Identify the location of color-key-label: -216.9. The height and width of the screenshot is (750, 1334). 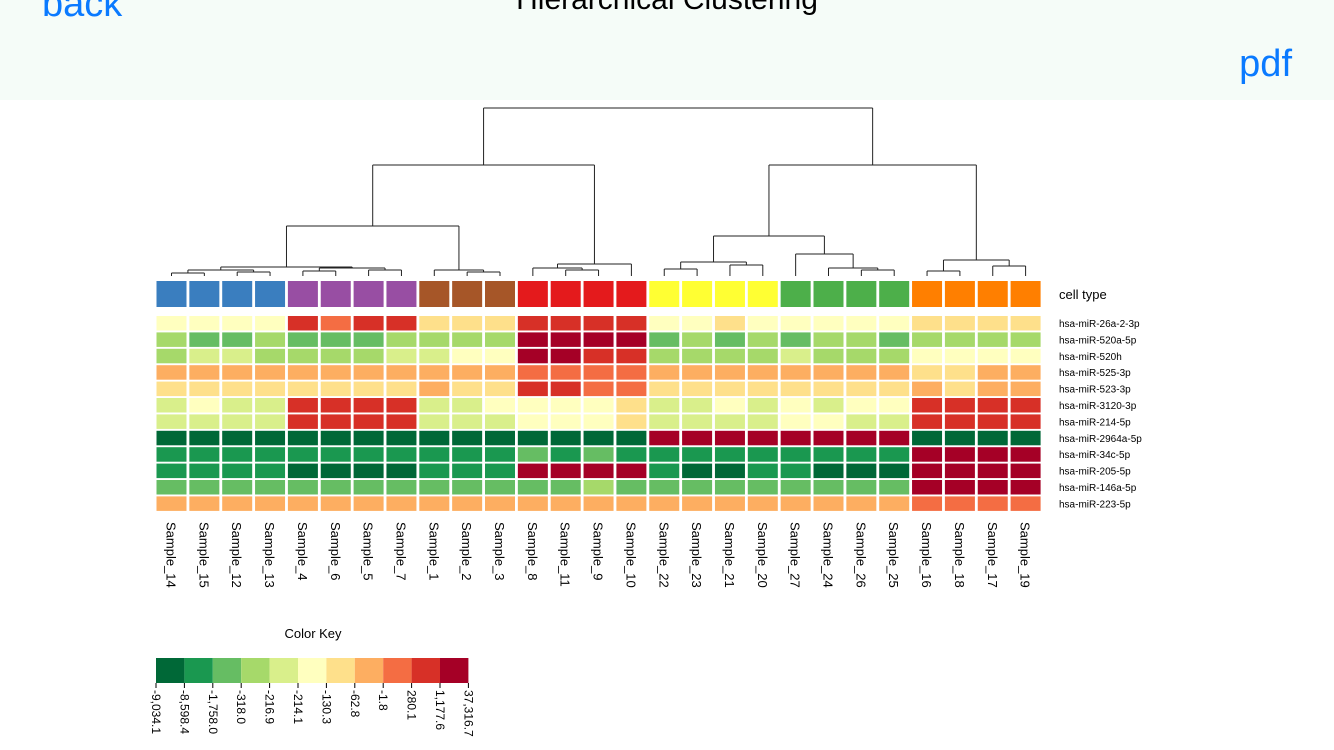
(270, 707).